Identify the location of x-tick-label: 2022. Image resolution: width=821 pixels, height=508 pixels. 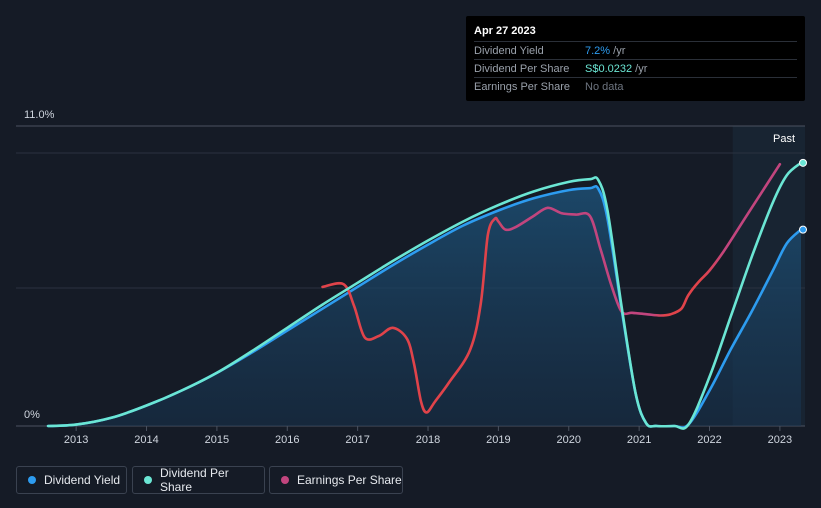
(709, 440).